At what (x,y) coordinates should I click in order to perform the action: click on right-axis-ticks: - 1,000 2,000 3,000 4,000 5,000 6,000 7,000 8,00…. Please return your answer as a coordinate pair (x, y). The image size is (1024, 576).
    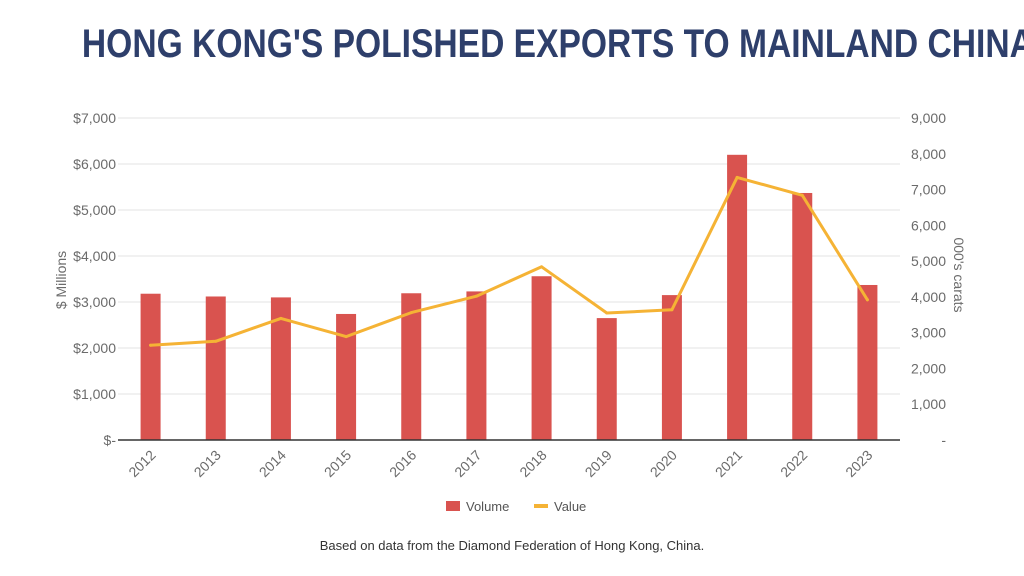
    Looking at the image, I should click on (928, 279).